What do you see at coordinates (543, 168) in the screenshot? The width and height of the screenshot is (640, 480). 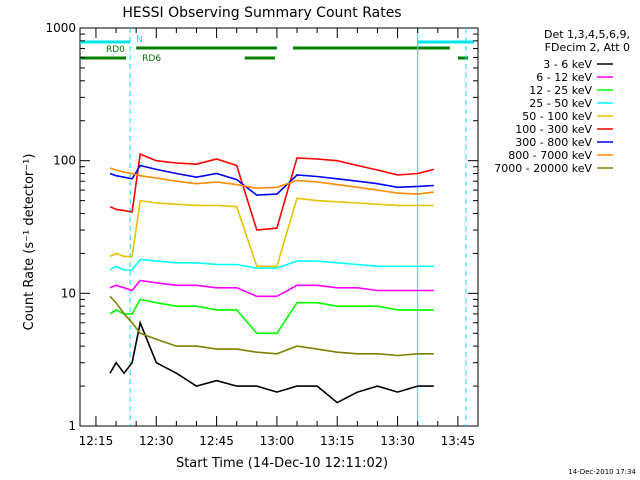 I see `legend-label: 7000 - 20000 keV` at bounding box center [543, 168].